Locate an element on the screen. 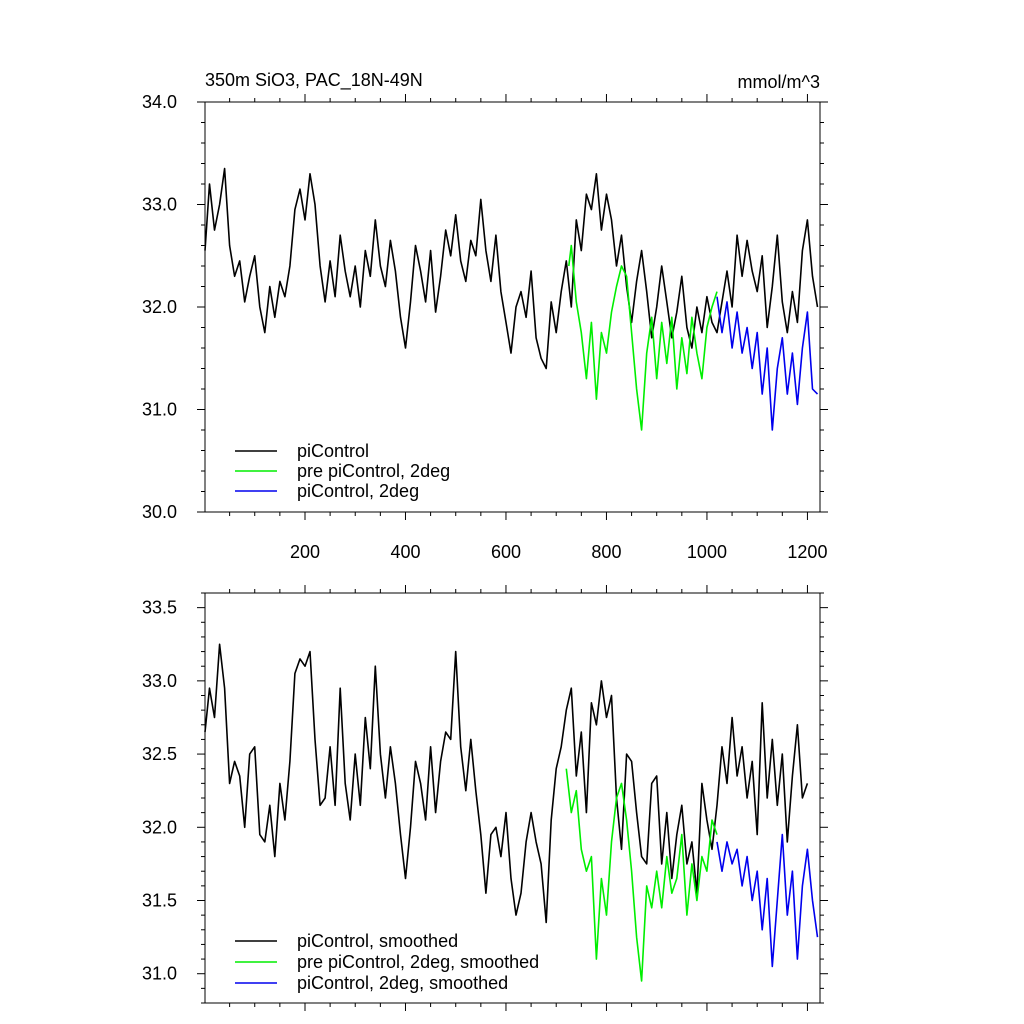 Image resolution: width=1024 pixels, height=1024 pixels. x-tick-label: 200 is located at coordinates (305, 552).